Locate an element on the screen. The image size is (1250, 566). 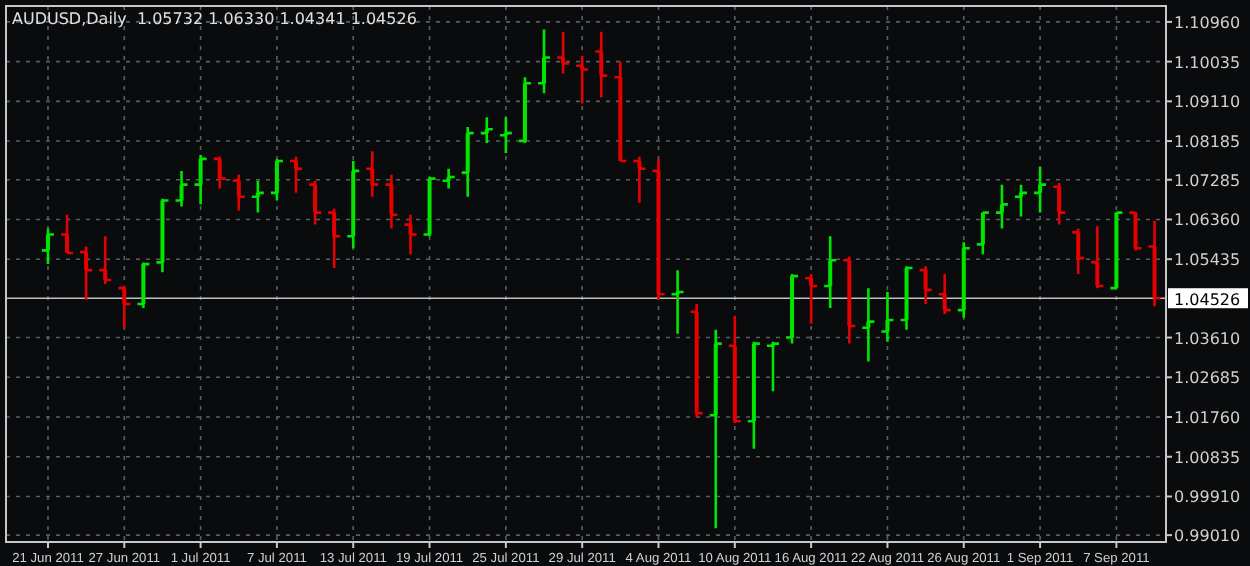
y-tick-label: 1.10960 is located at coordinates (1207, 22).